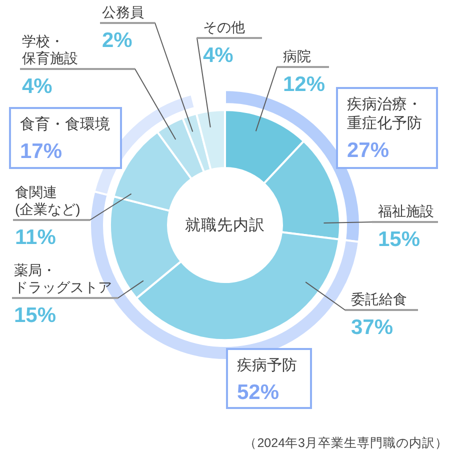 The image size is (450, 450). I want to click on text: （2024年3月卒業生専門職の内訳）, so click(346, 443).